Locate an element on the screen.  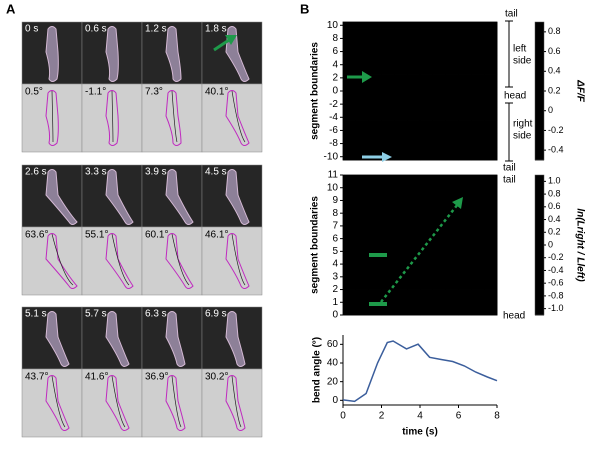
y-tick-label: 11 is located at coordinates (333, 175).